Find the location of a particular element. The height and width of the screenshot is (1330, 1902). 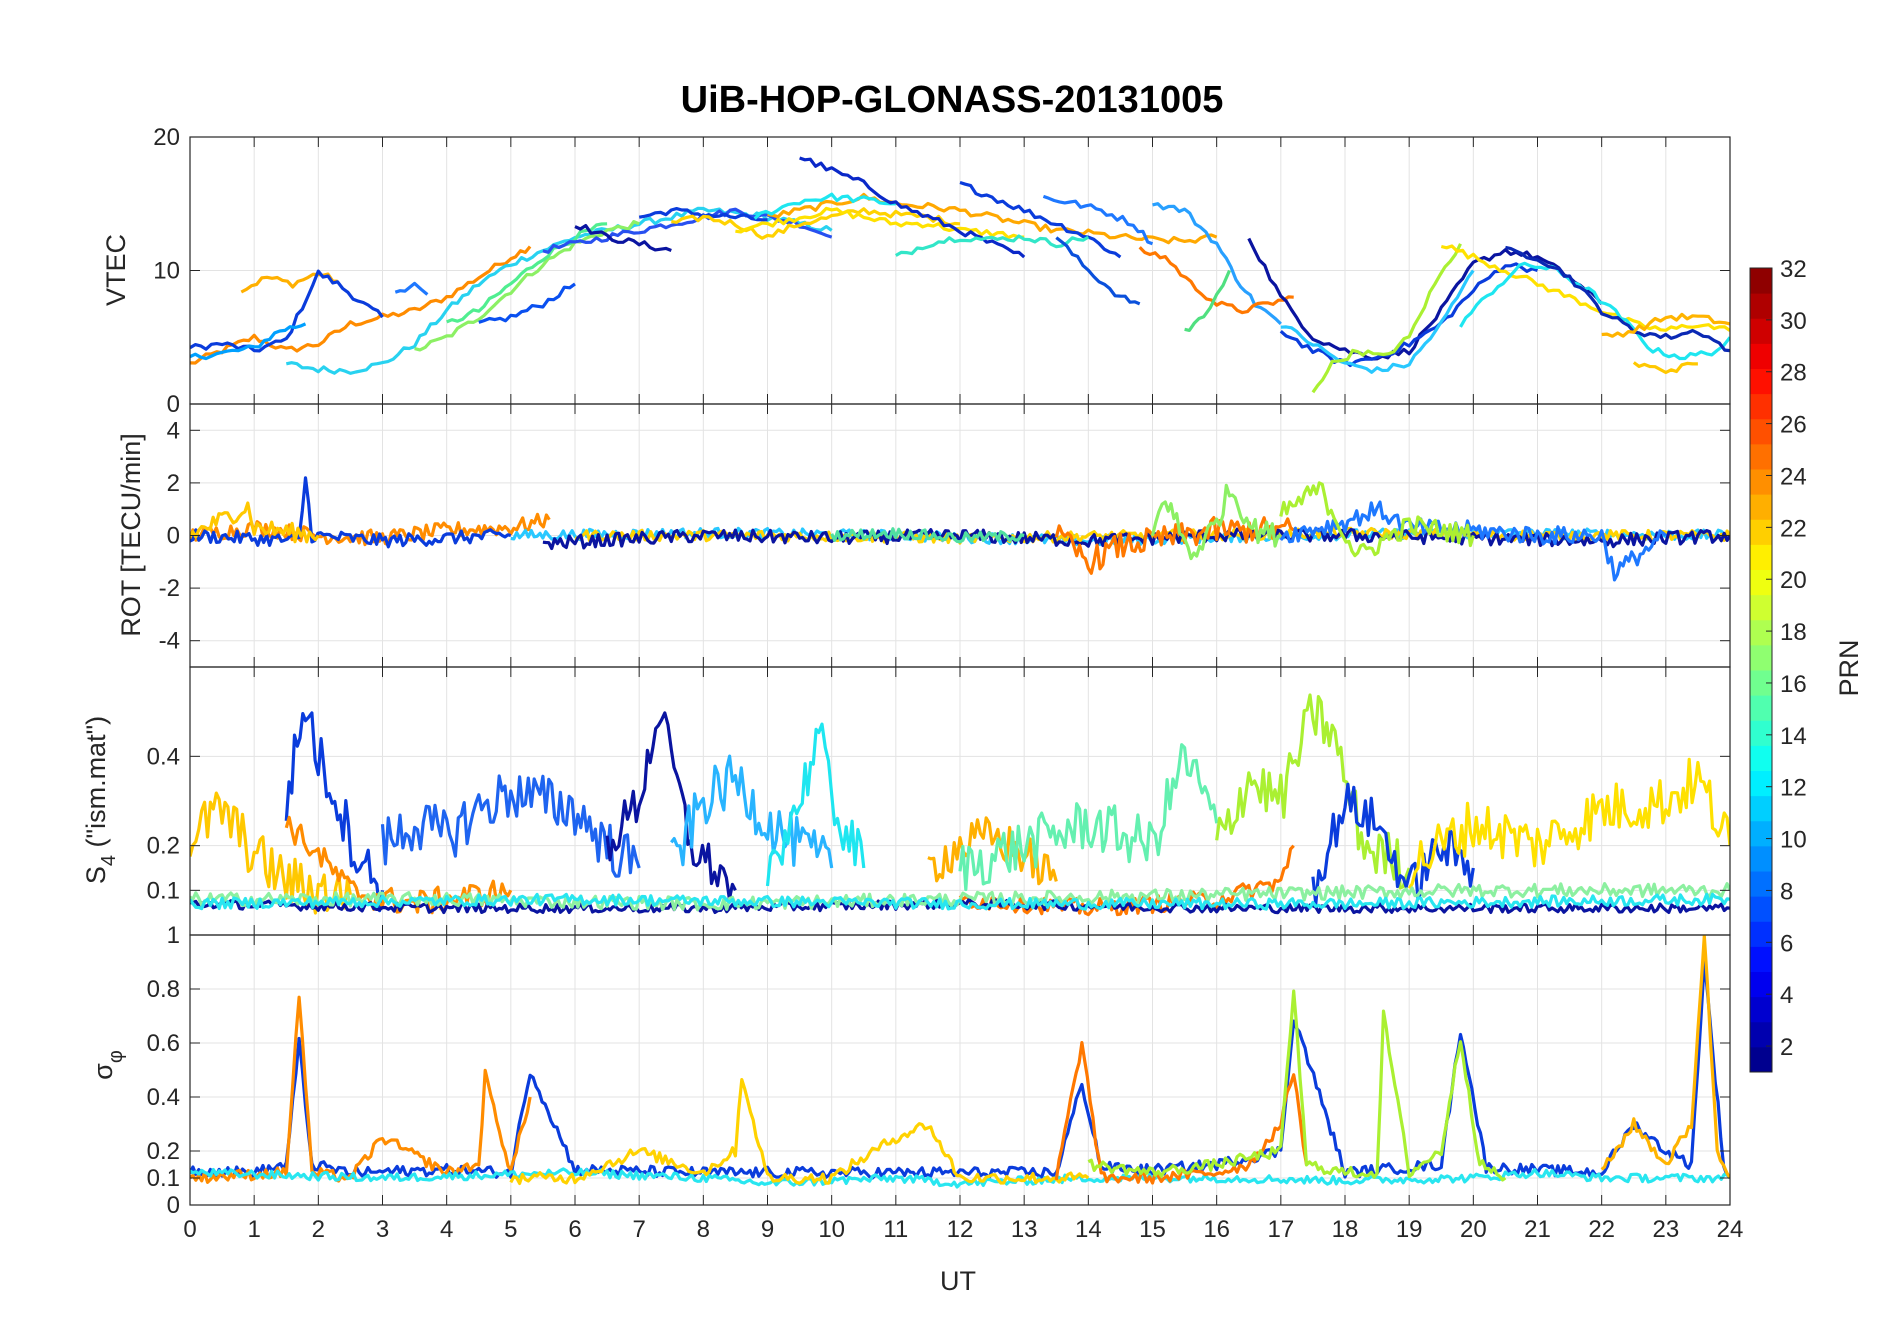

x-tick-label: 6 is located at coordinates (574, 1229).